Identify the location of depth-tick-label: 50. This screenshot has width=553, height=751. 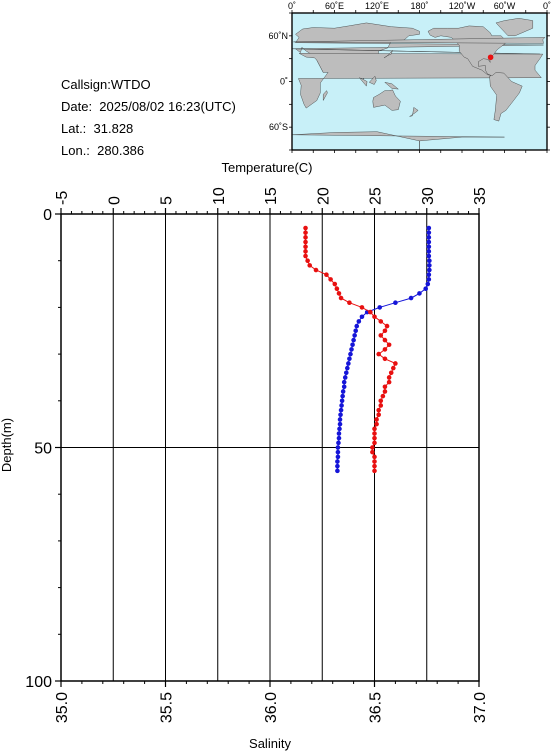
(43, 449).